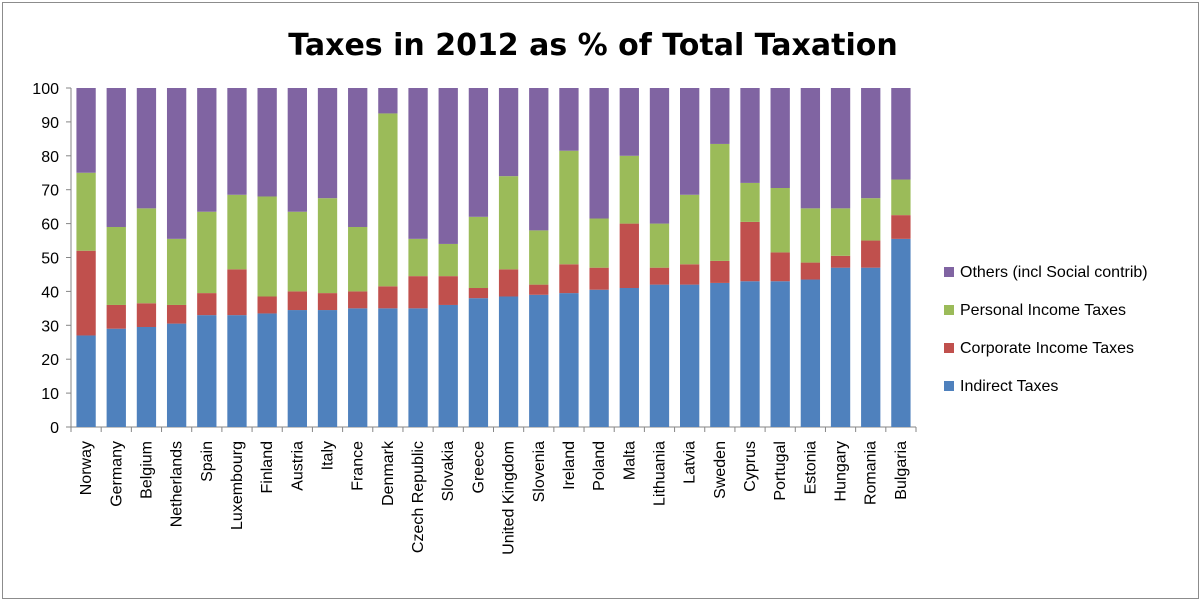 This screenshot has height=603, width=1203. I want to click on bar-segment-indirect-taxes-czech-republic, so click(418, 367).